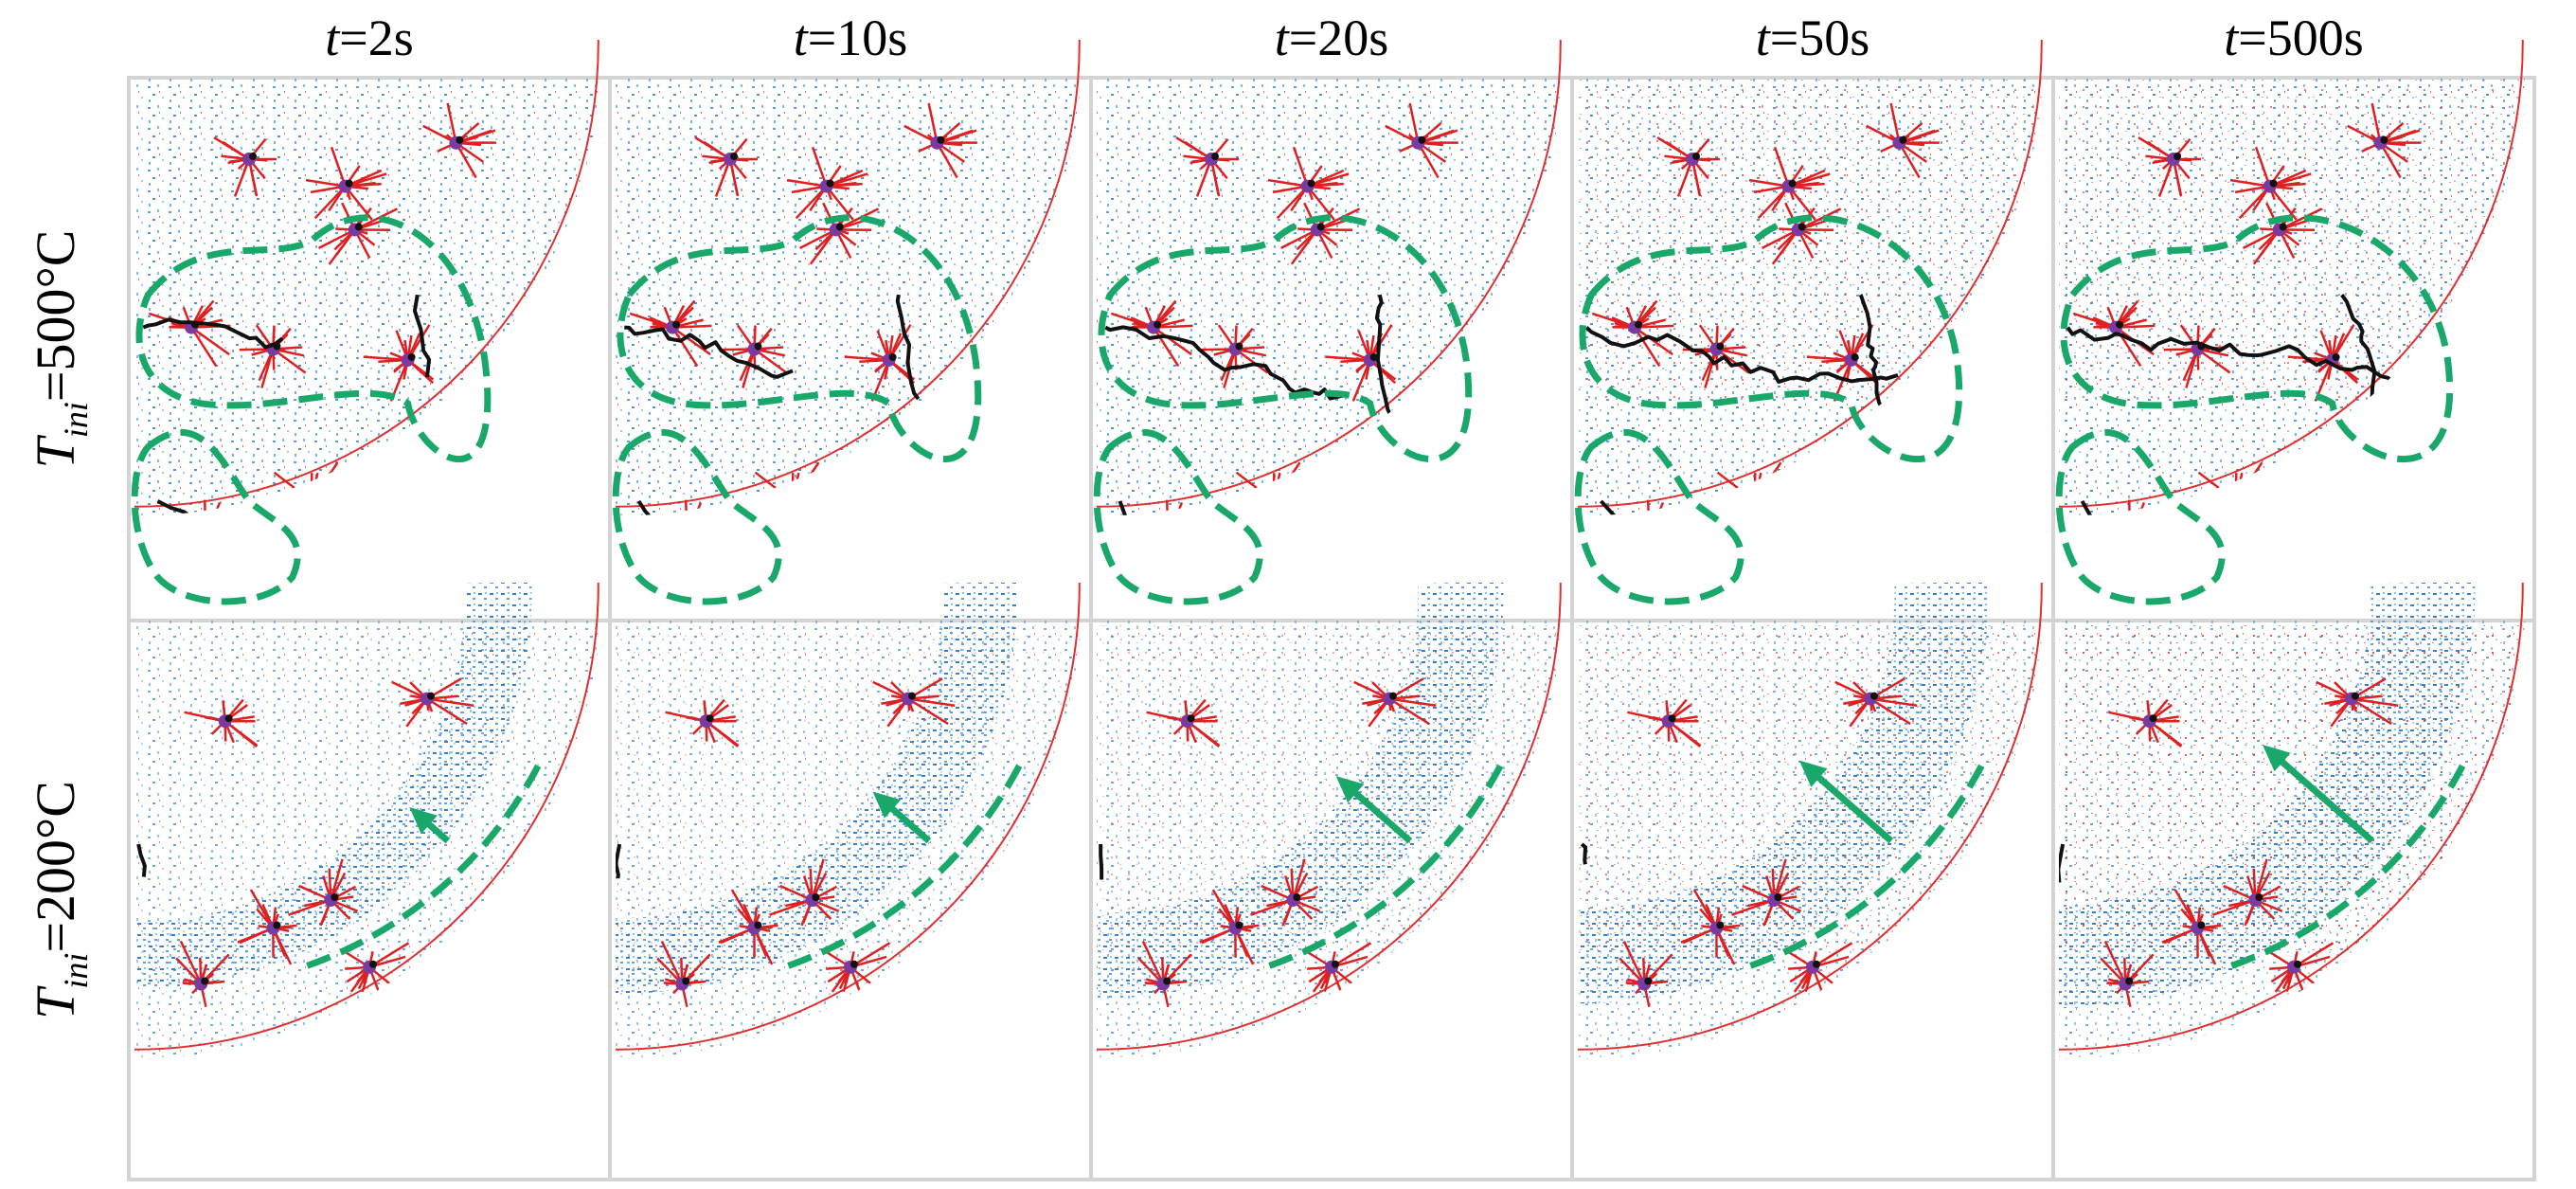  Describe the element at coordinates (2293, 37) in the screenshot. I see `column-header: t=500s` at that location.